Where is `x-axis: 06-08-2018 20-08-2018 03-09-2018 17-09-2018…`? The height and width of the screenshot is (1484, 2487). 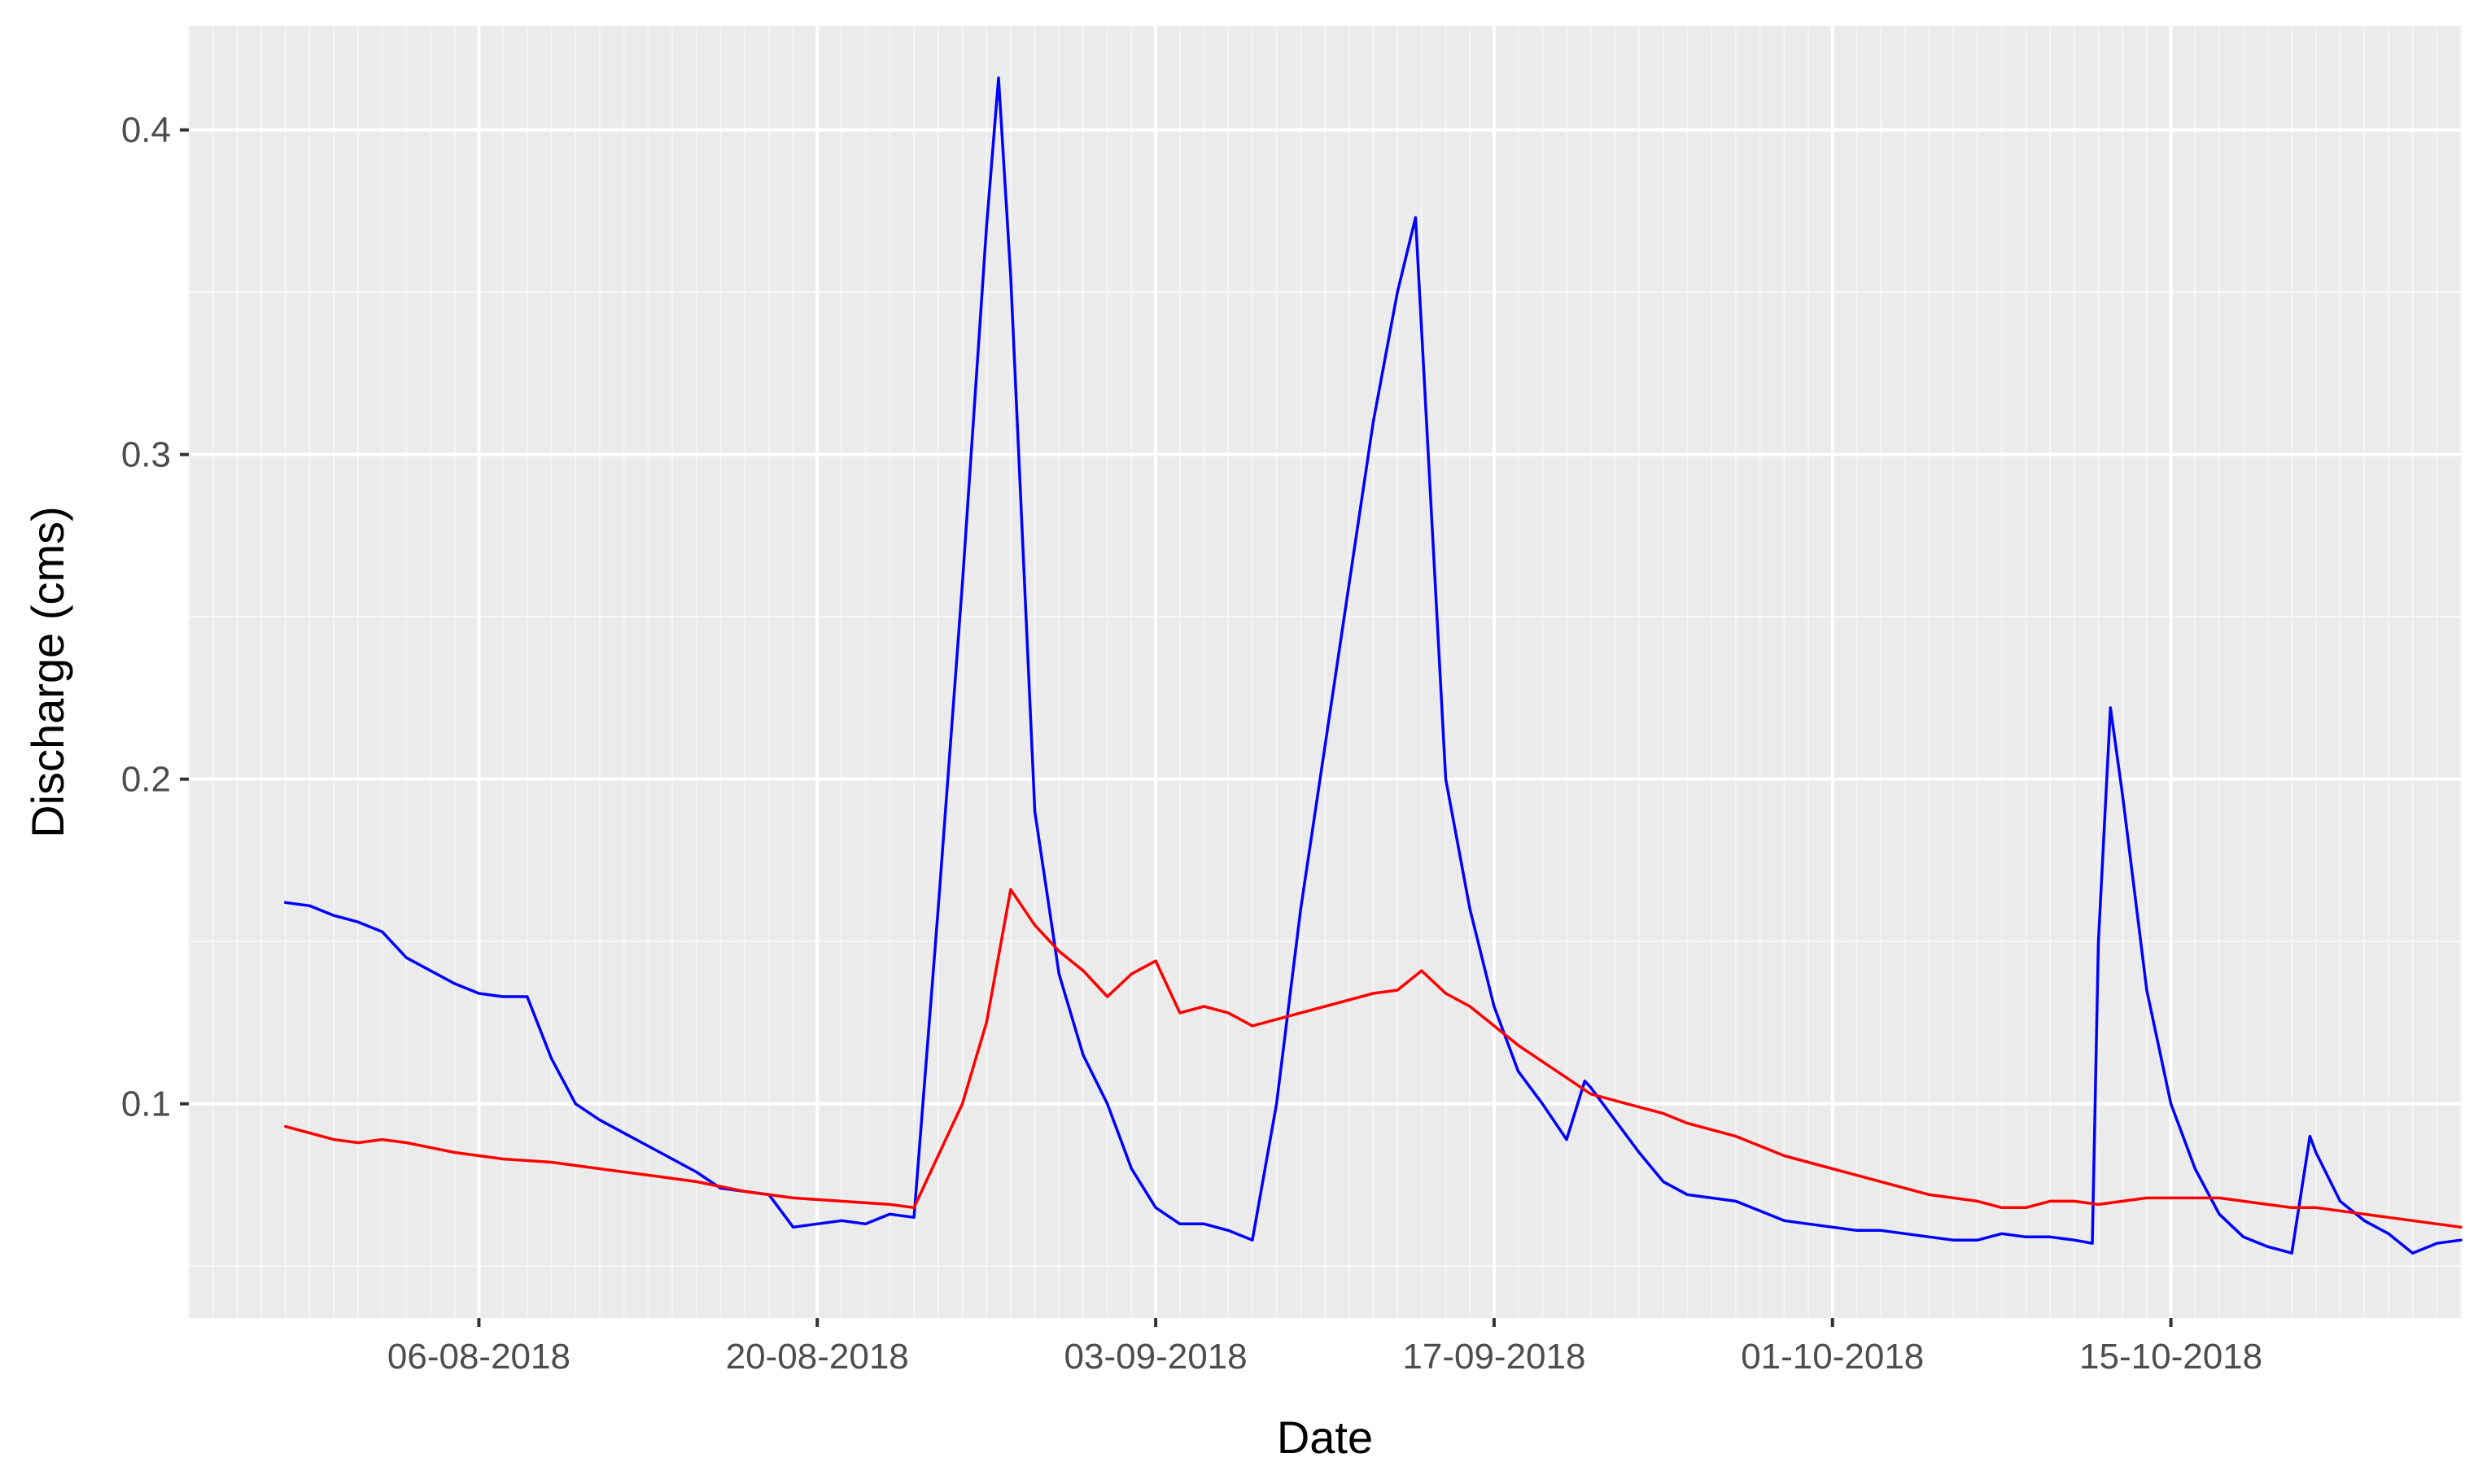 x-axis: 06-08-2018 20-08-2018 03-09-2018 17-09-2018… is located at coordinates (1324, 1348).